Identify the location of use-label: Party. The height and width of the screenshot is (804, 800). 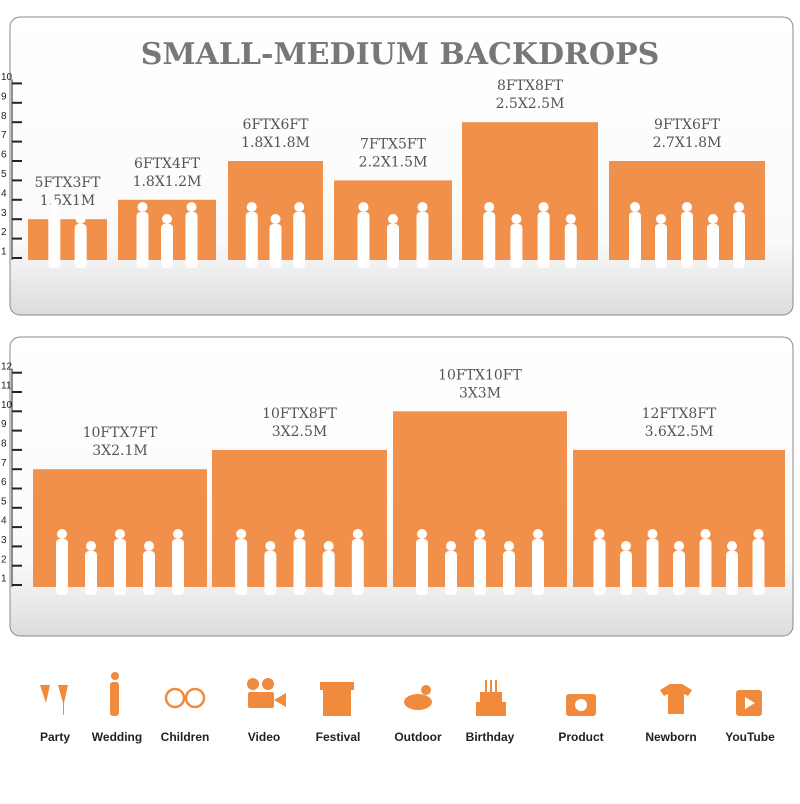
(55, 737).